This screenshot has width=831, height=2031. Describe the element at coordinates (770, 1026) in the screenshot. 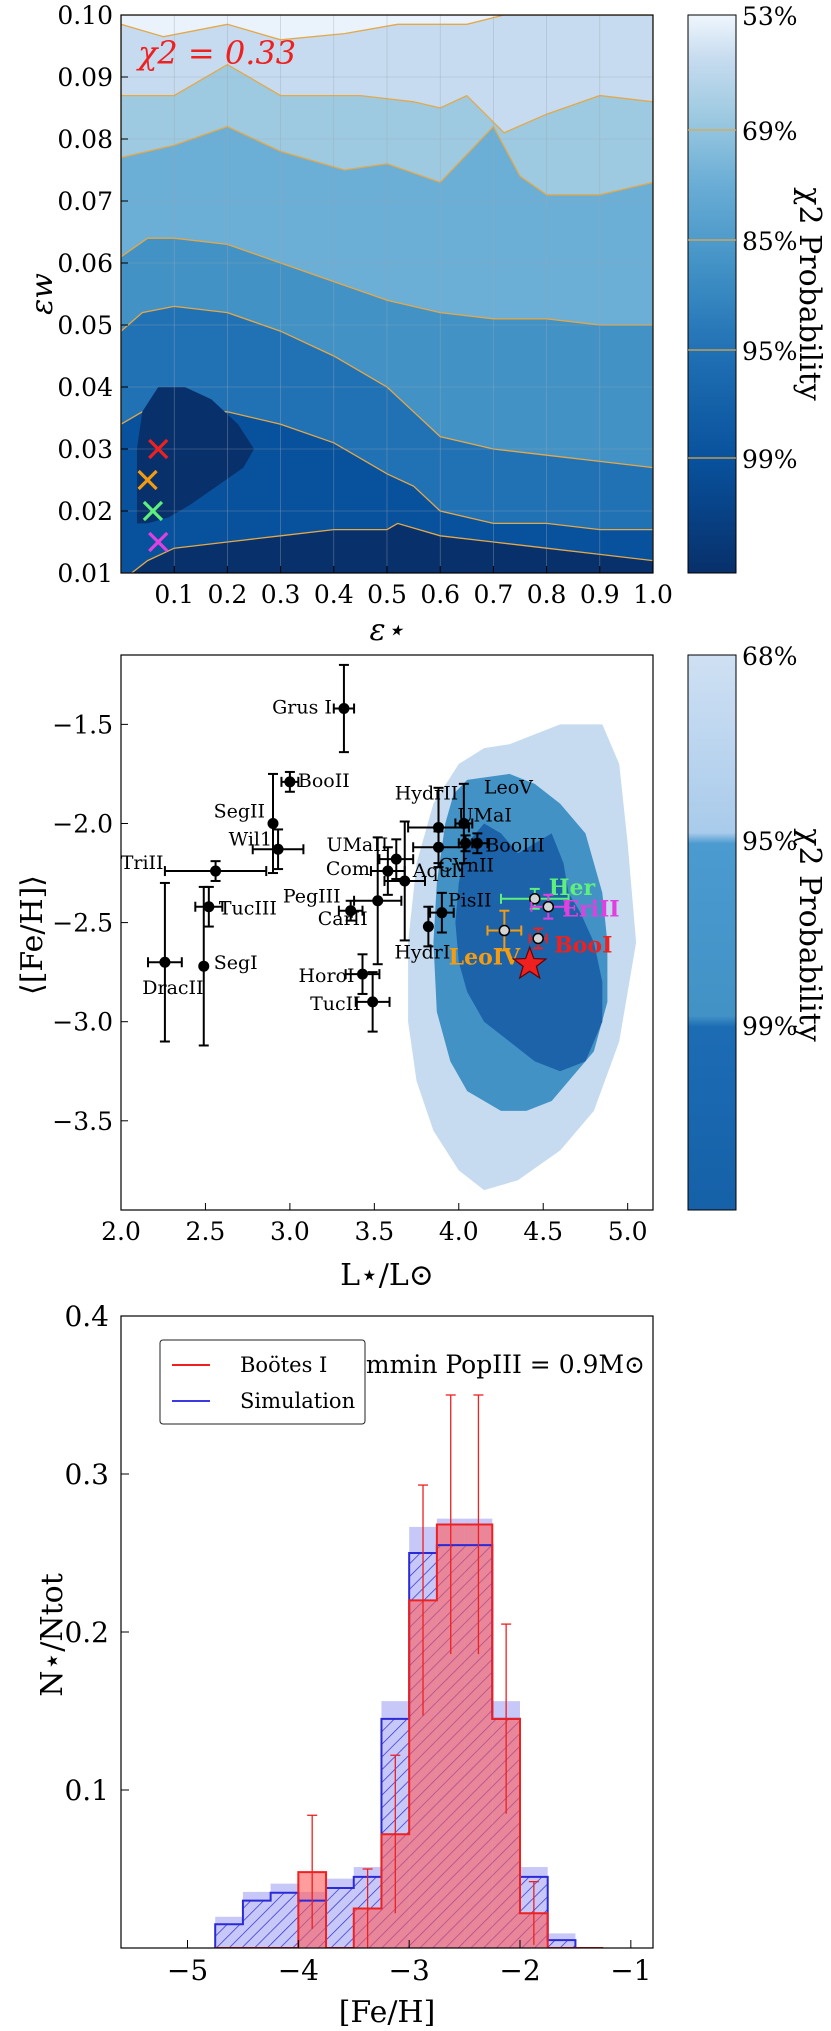

I see `colorbar-2-tick-label: 99%` at that location.